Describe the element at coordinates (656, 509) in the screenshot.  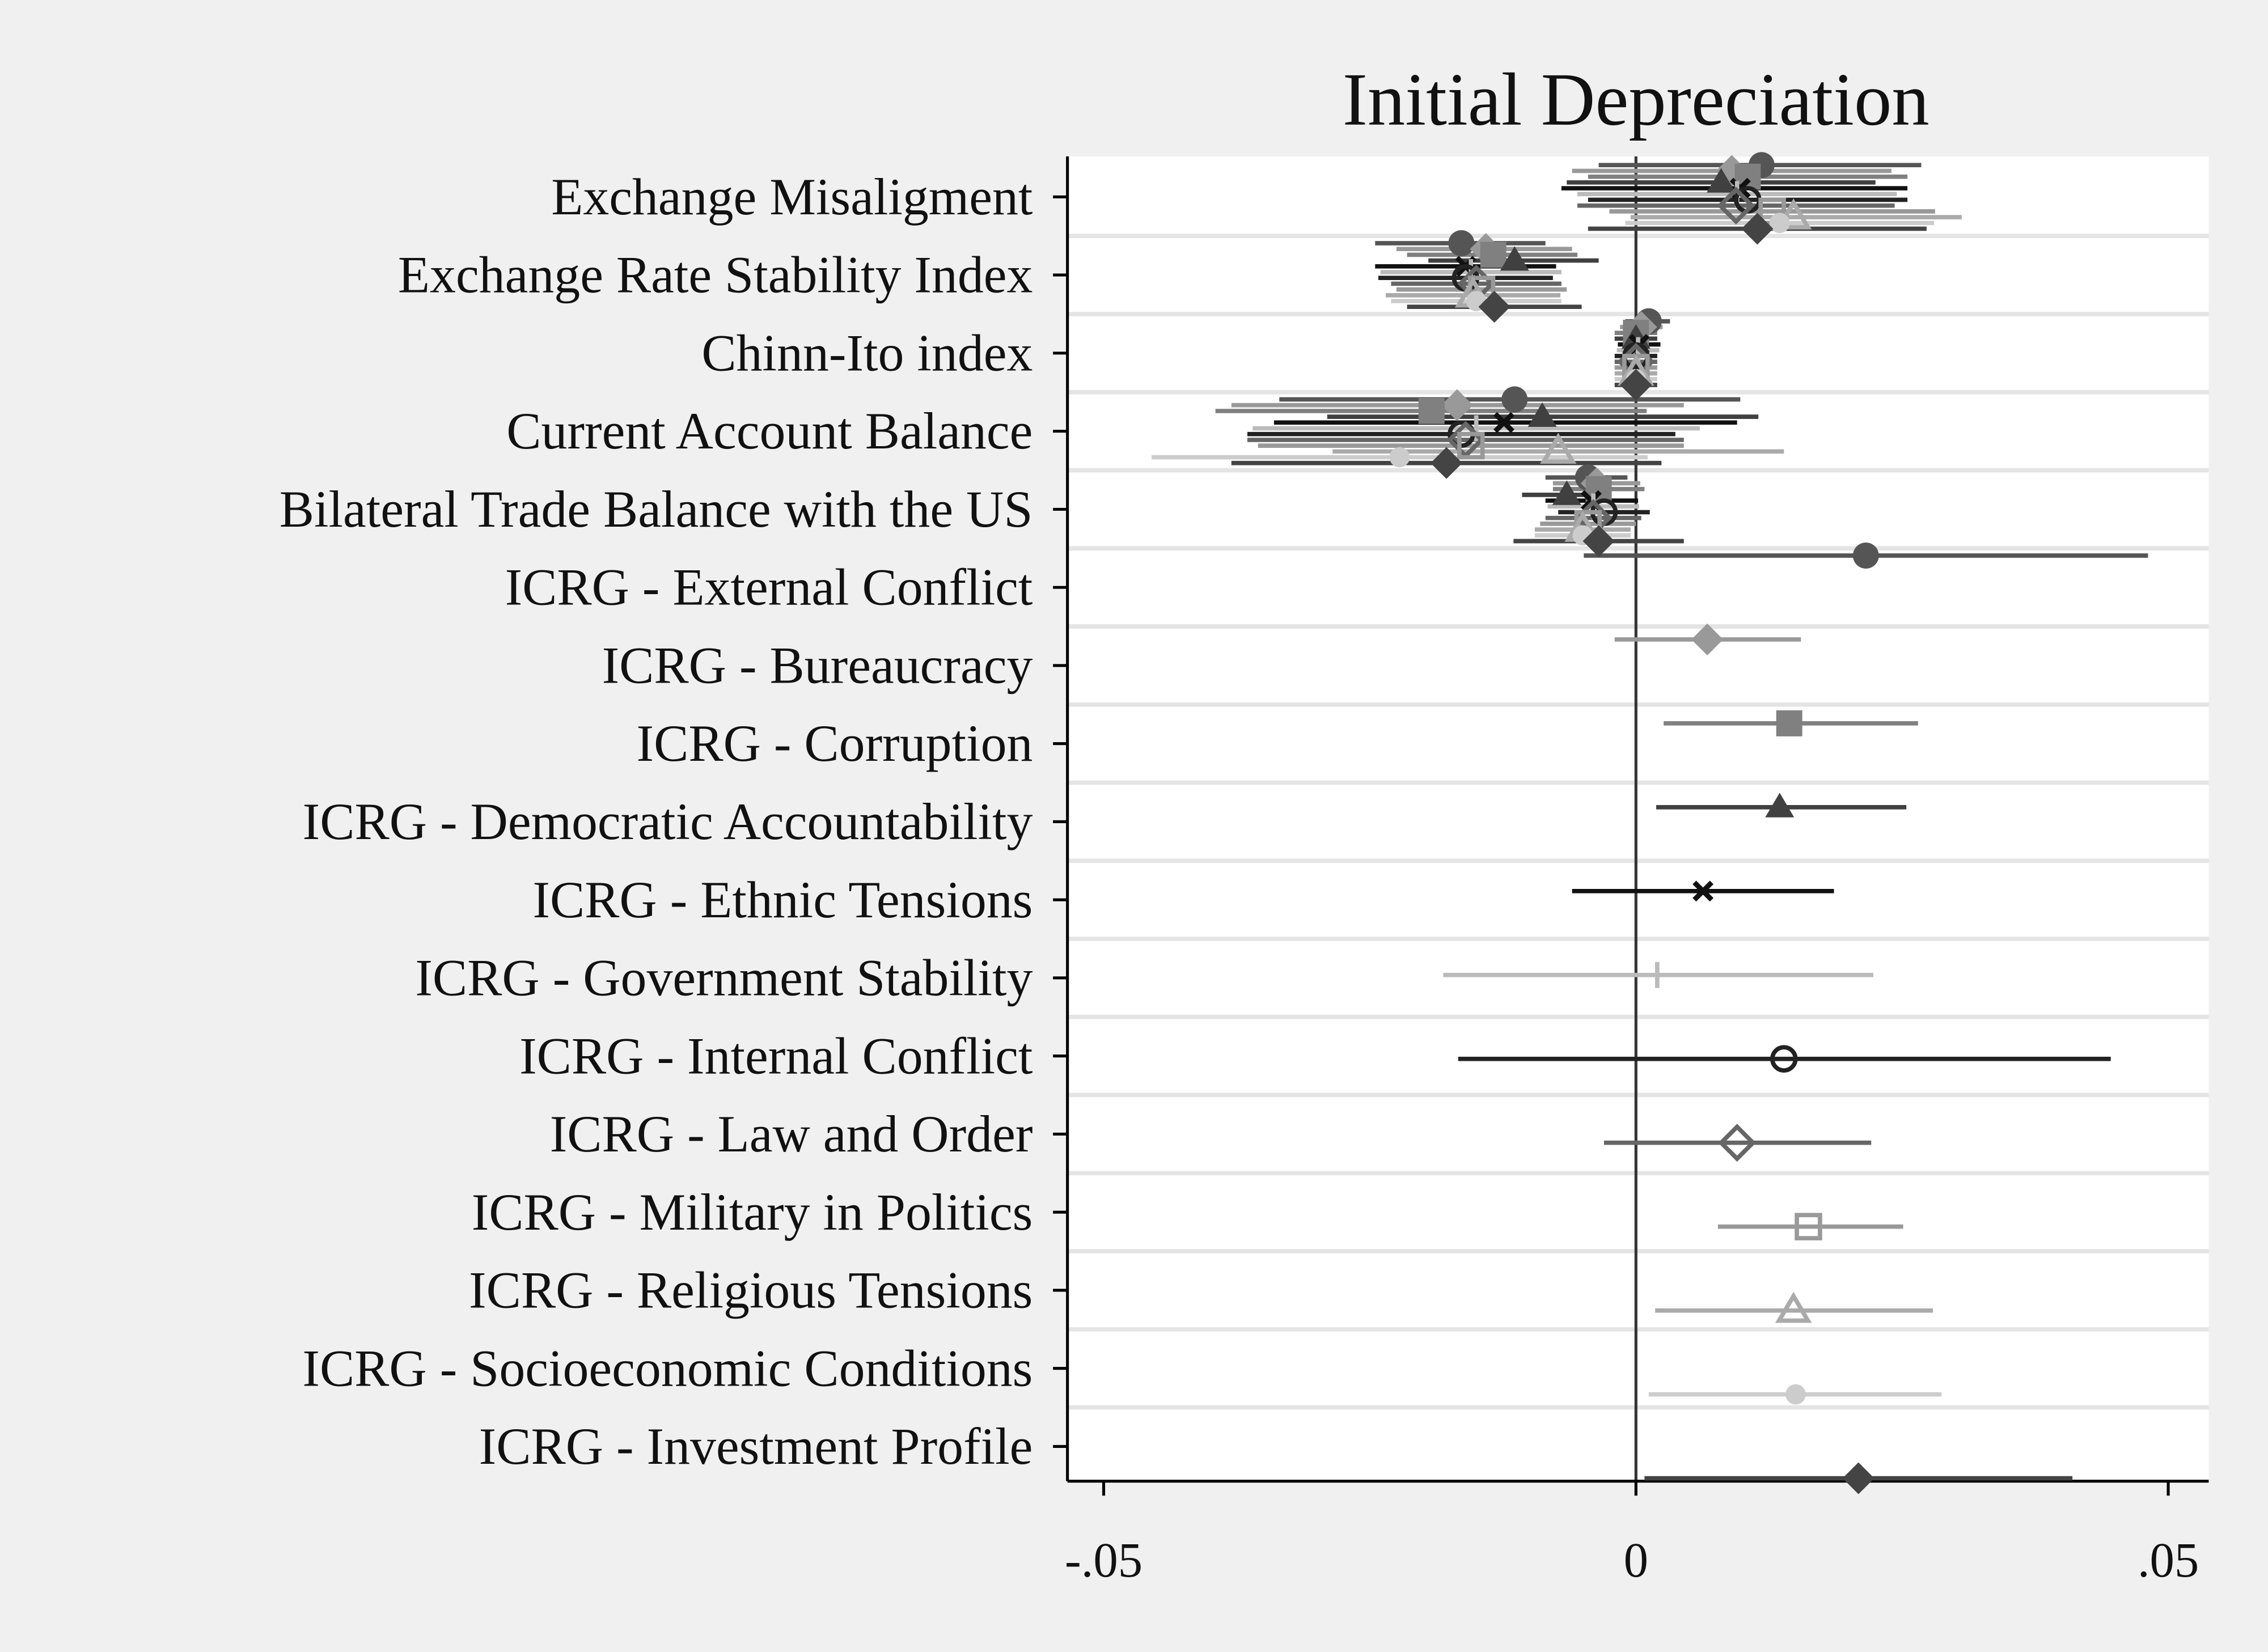
I see `y-tick-label: Bilateral Trade Balance with the US` at that location.